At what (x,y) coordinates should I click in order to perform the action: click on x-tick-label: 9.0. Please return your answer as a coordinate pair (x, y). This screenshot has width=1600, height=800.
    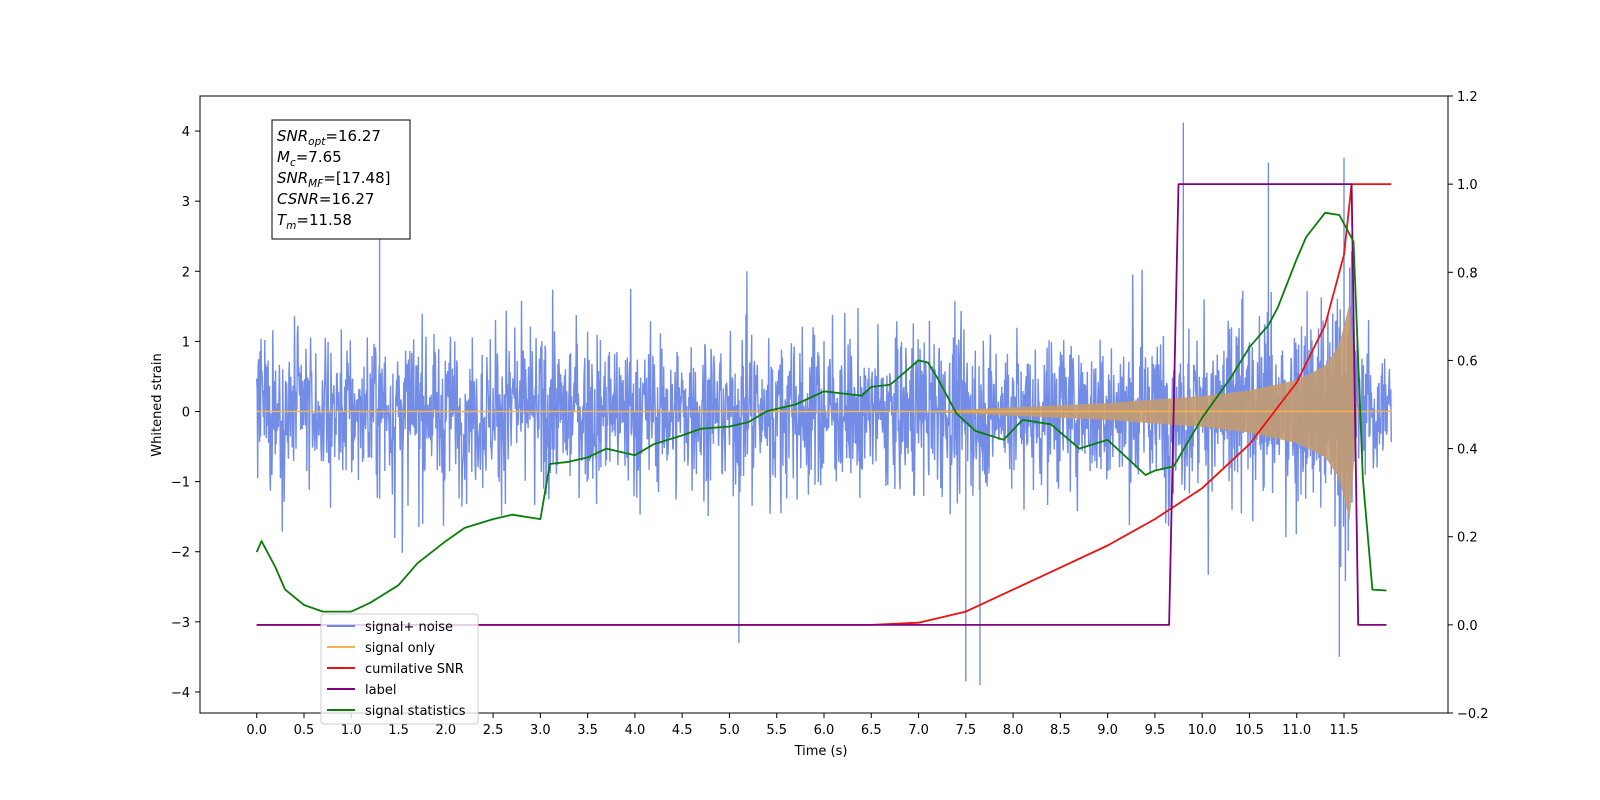
    Looking at the image, I should click on (1107, 730).